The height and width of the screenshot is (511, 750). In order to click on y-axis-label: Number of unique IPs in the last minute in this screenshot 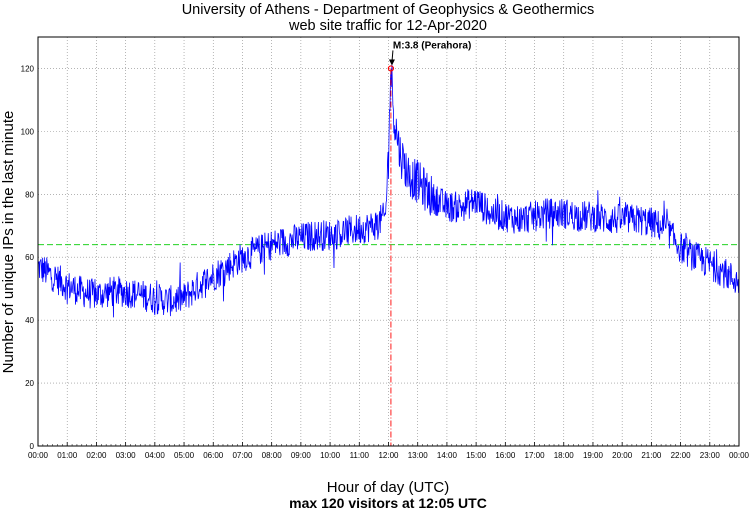, I will do `click(8, 242)`.